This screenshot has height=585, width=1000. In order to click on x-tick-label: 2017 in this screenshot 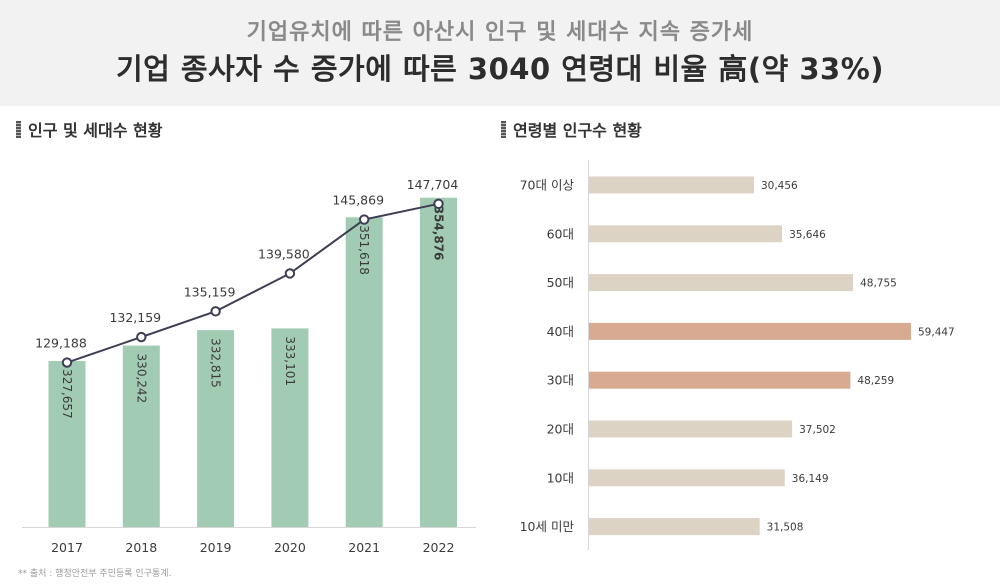, I will do `click(67, 547)`.